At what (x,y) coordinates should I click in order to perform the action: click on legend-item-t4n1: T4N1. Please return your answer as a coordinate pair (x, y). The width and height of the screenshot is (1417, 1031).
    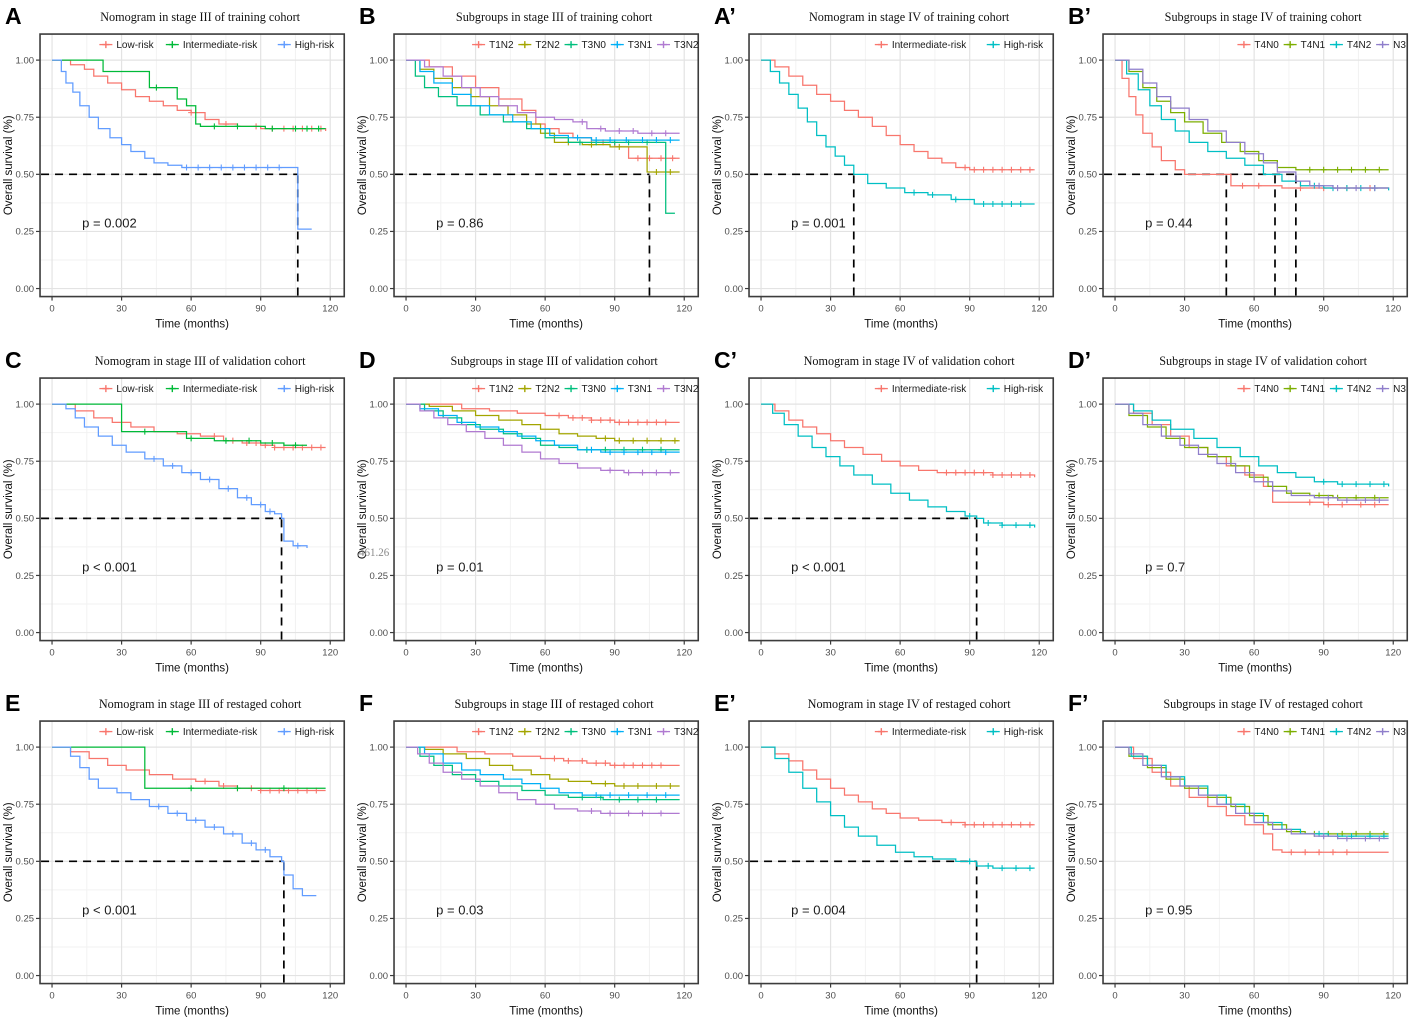
    Looking at the image, I should click on (1304, 732).